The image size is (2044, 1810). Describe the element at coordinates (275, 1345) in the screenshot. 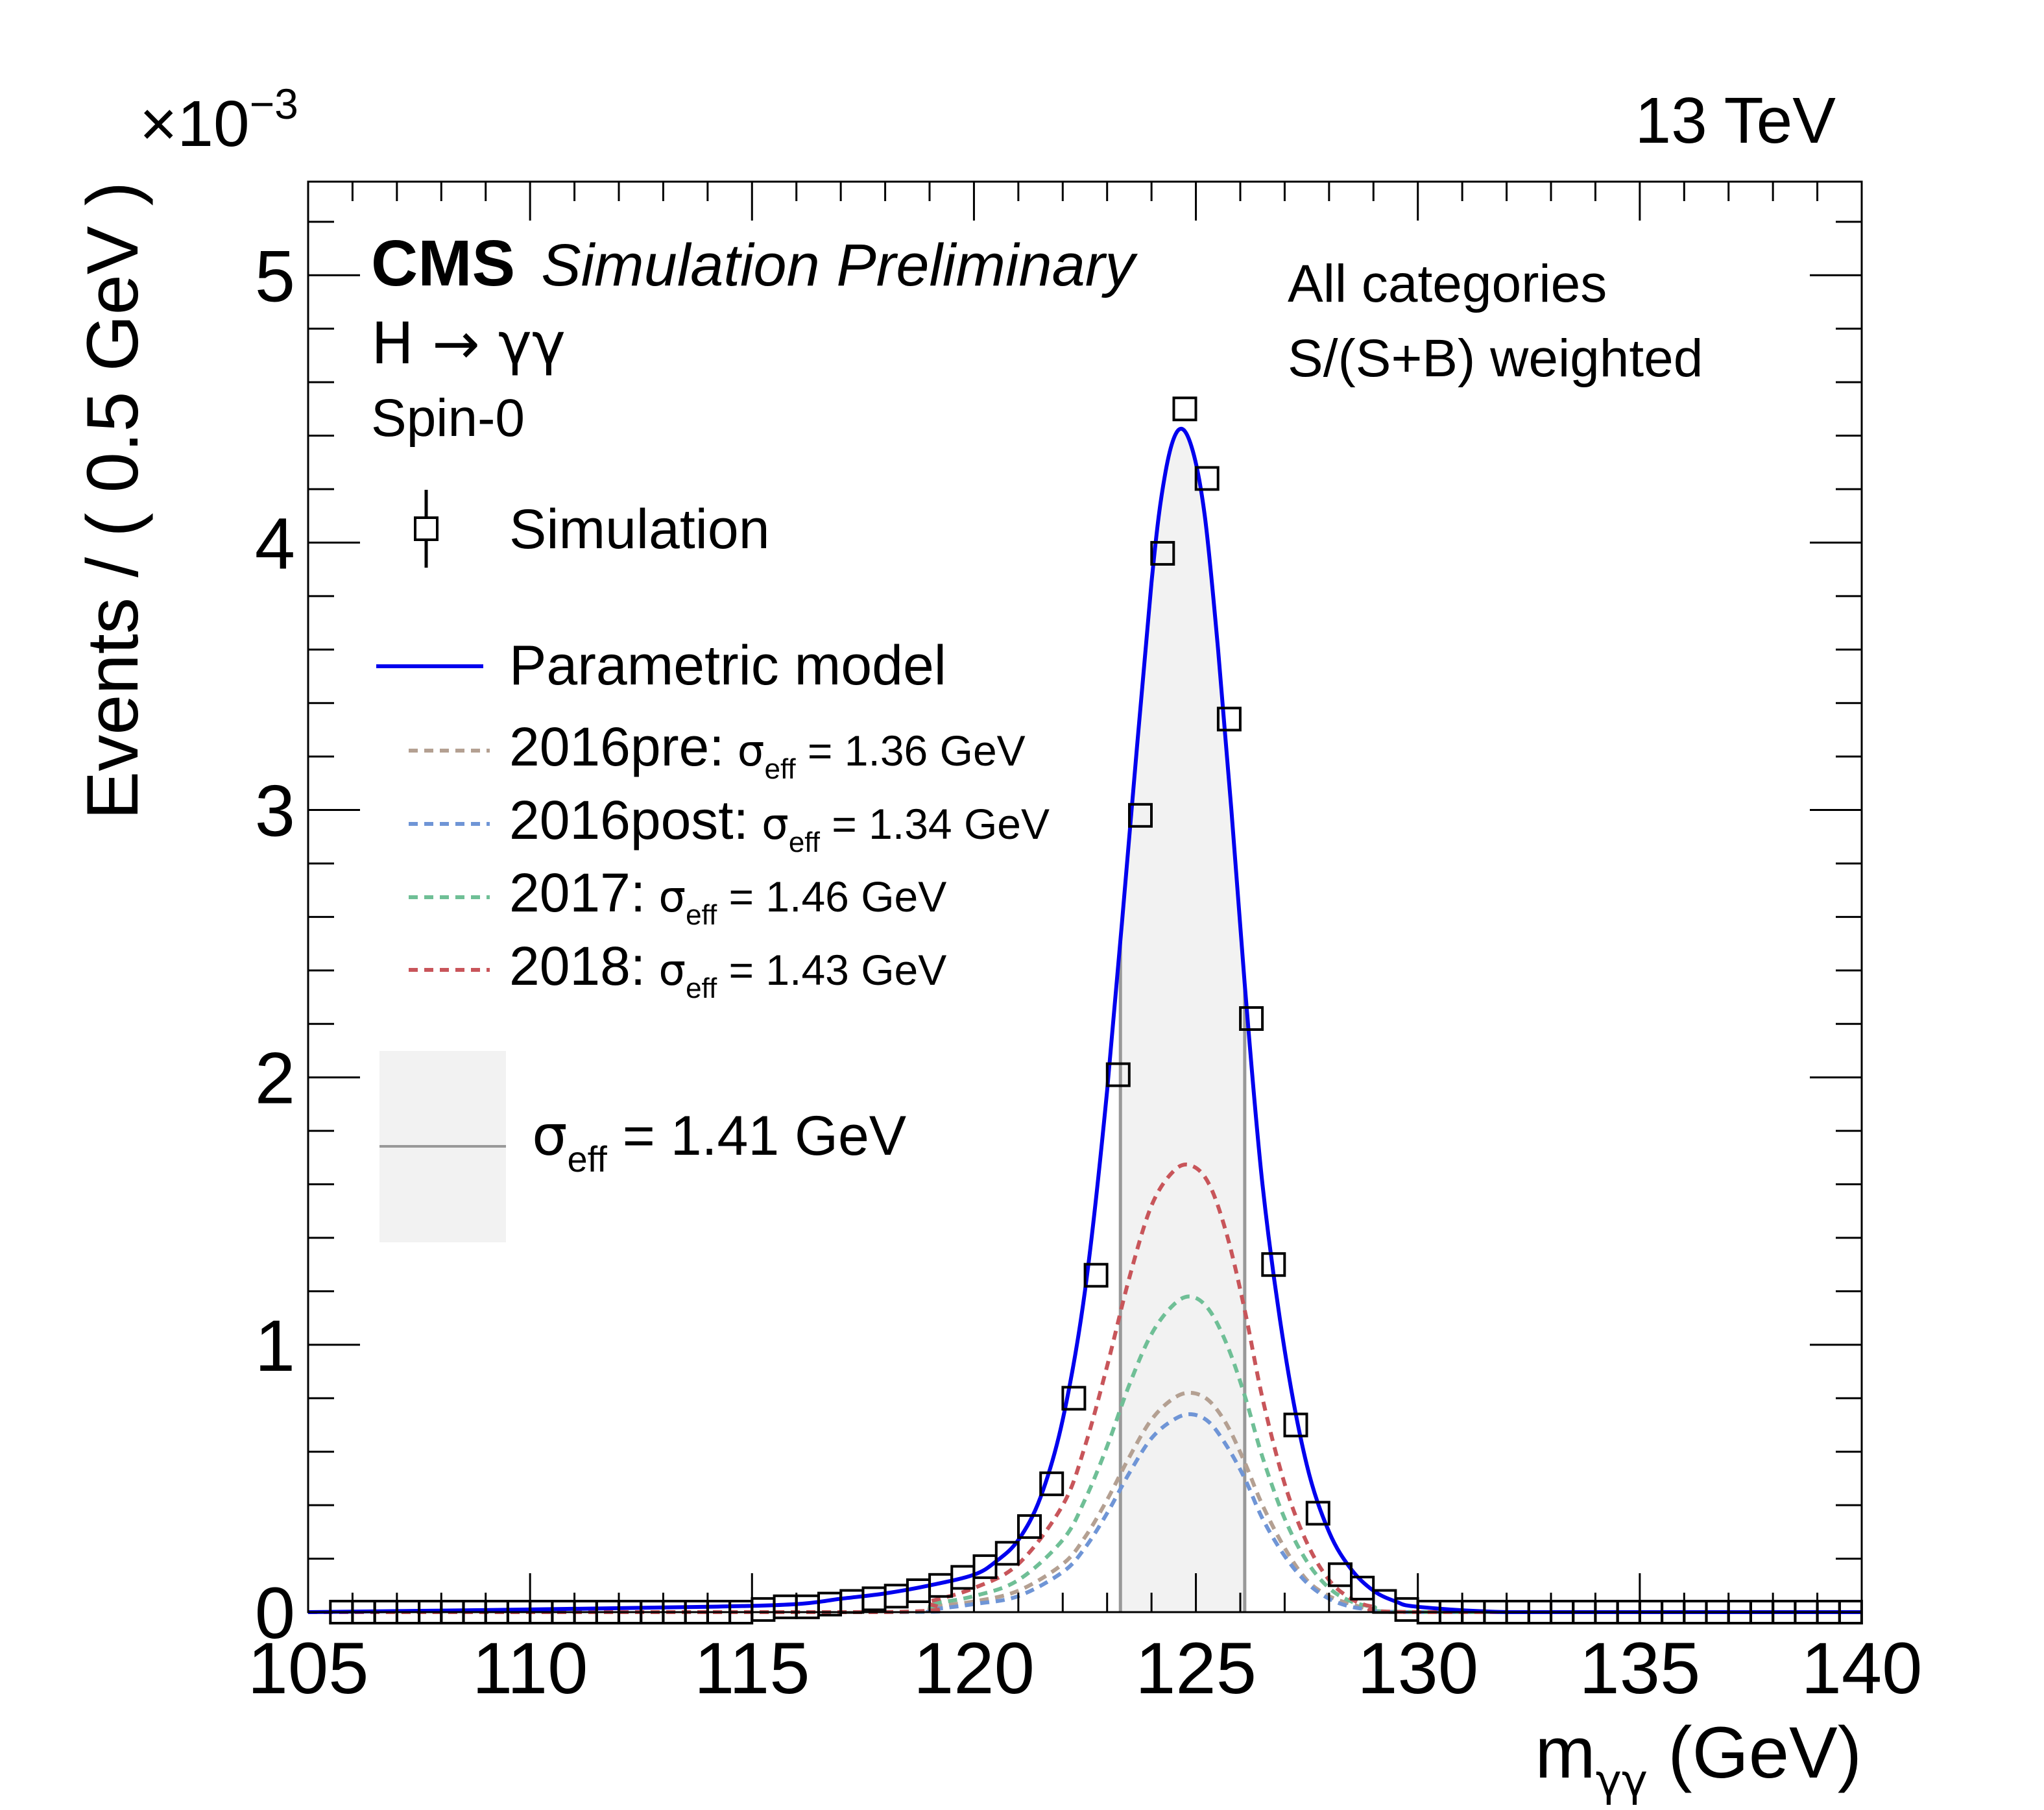

I see `y-tick-label: 1` at that location.